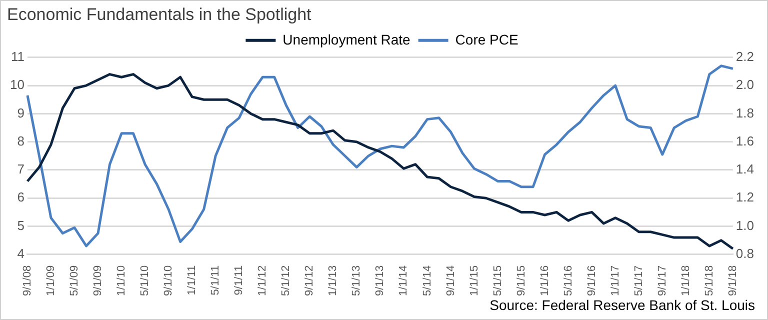 The image size is (768, 320). Describe the element at coordinates (498, 280) in the screenshot. I see `x-tick-label: 5/1/15` at that location.